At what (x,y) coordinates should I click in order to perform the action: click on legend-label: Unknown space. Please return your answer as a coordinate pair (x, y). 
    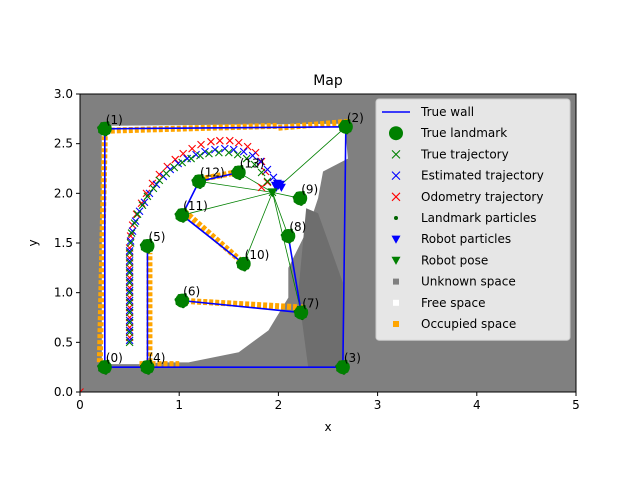
    Looking at the image, I should click on (468, 282).